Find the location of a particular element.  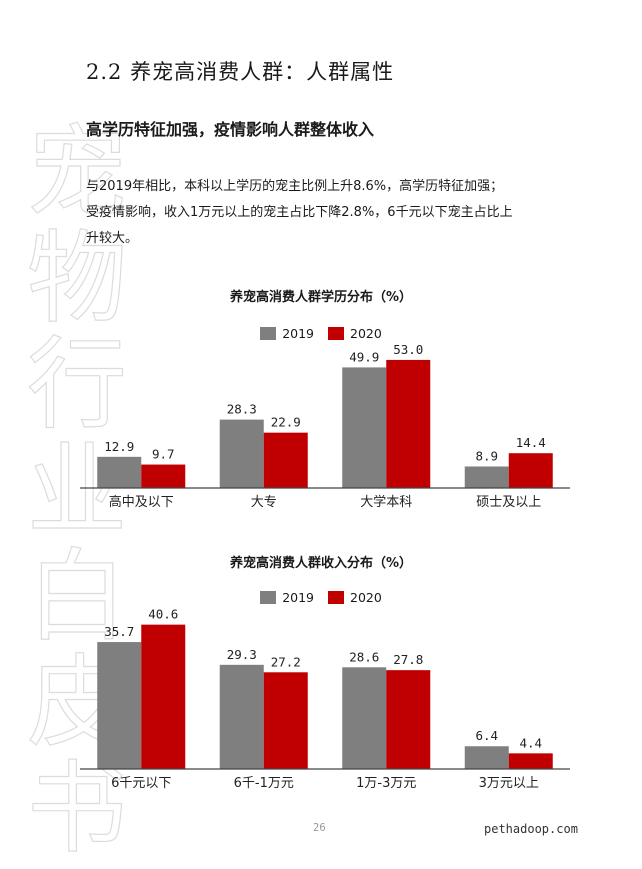

data-label-2020-1: 27.2 is located at coordinates (286, 661).